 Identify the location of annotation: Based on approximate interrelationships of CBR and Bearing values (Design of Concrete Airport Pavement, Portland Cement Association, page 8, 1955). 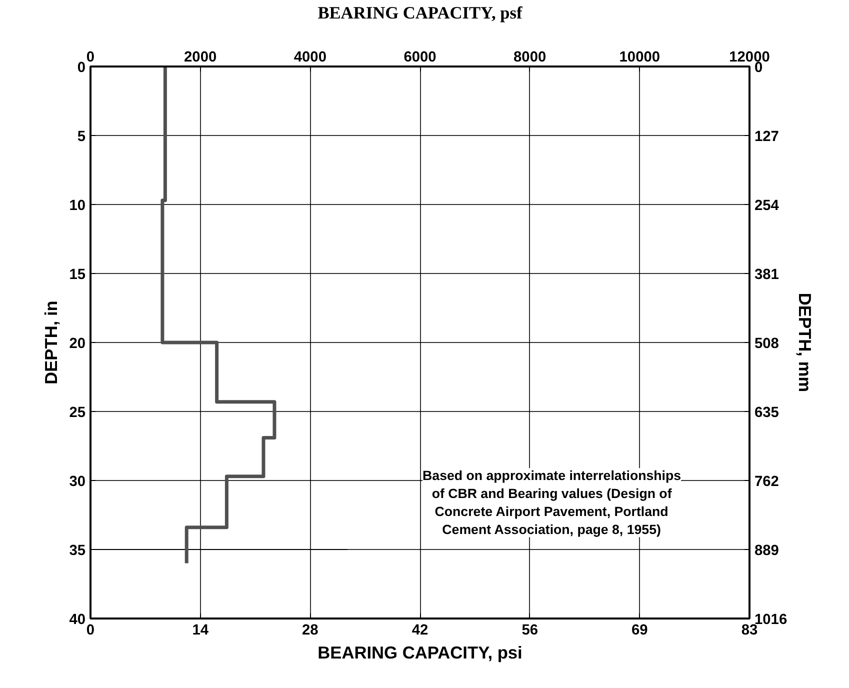
(552, 503).